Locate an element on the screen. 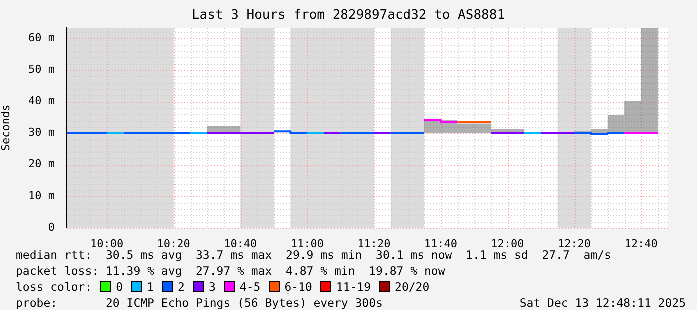 Image resolution: width=697 pixels, height=310 pixels. legend-label: 1 is located at coordinates (150, 287).